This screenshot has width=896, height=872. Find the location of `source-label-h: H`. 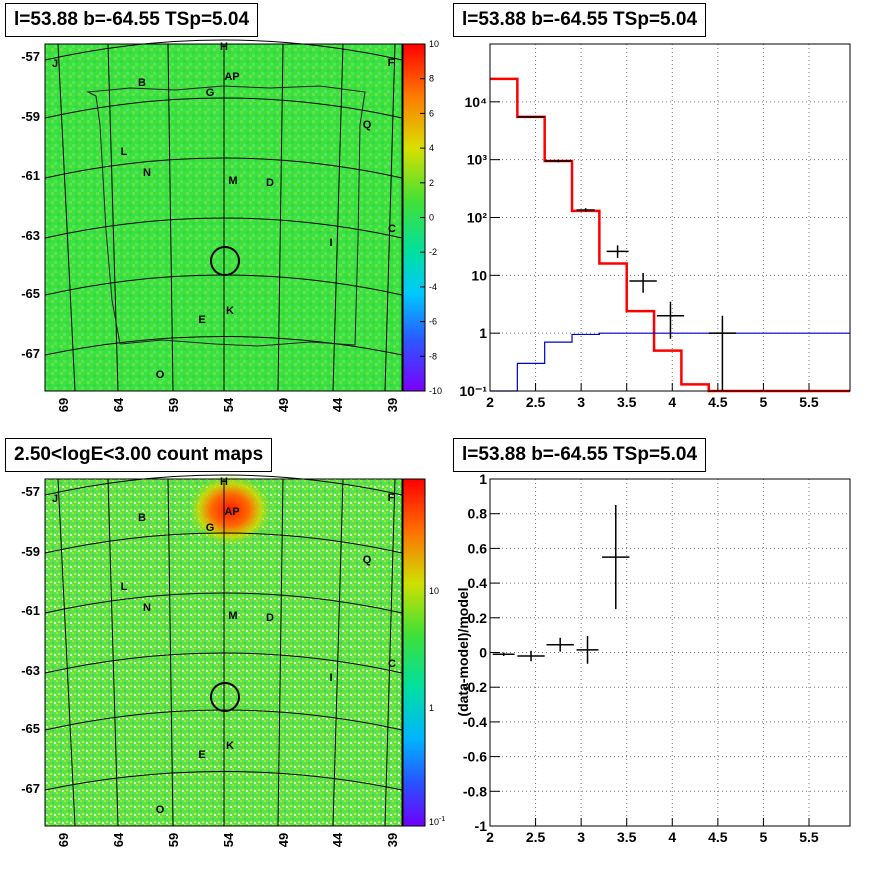

source-label-h: H is located at coordinates (224, 47).